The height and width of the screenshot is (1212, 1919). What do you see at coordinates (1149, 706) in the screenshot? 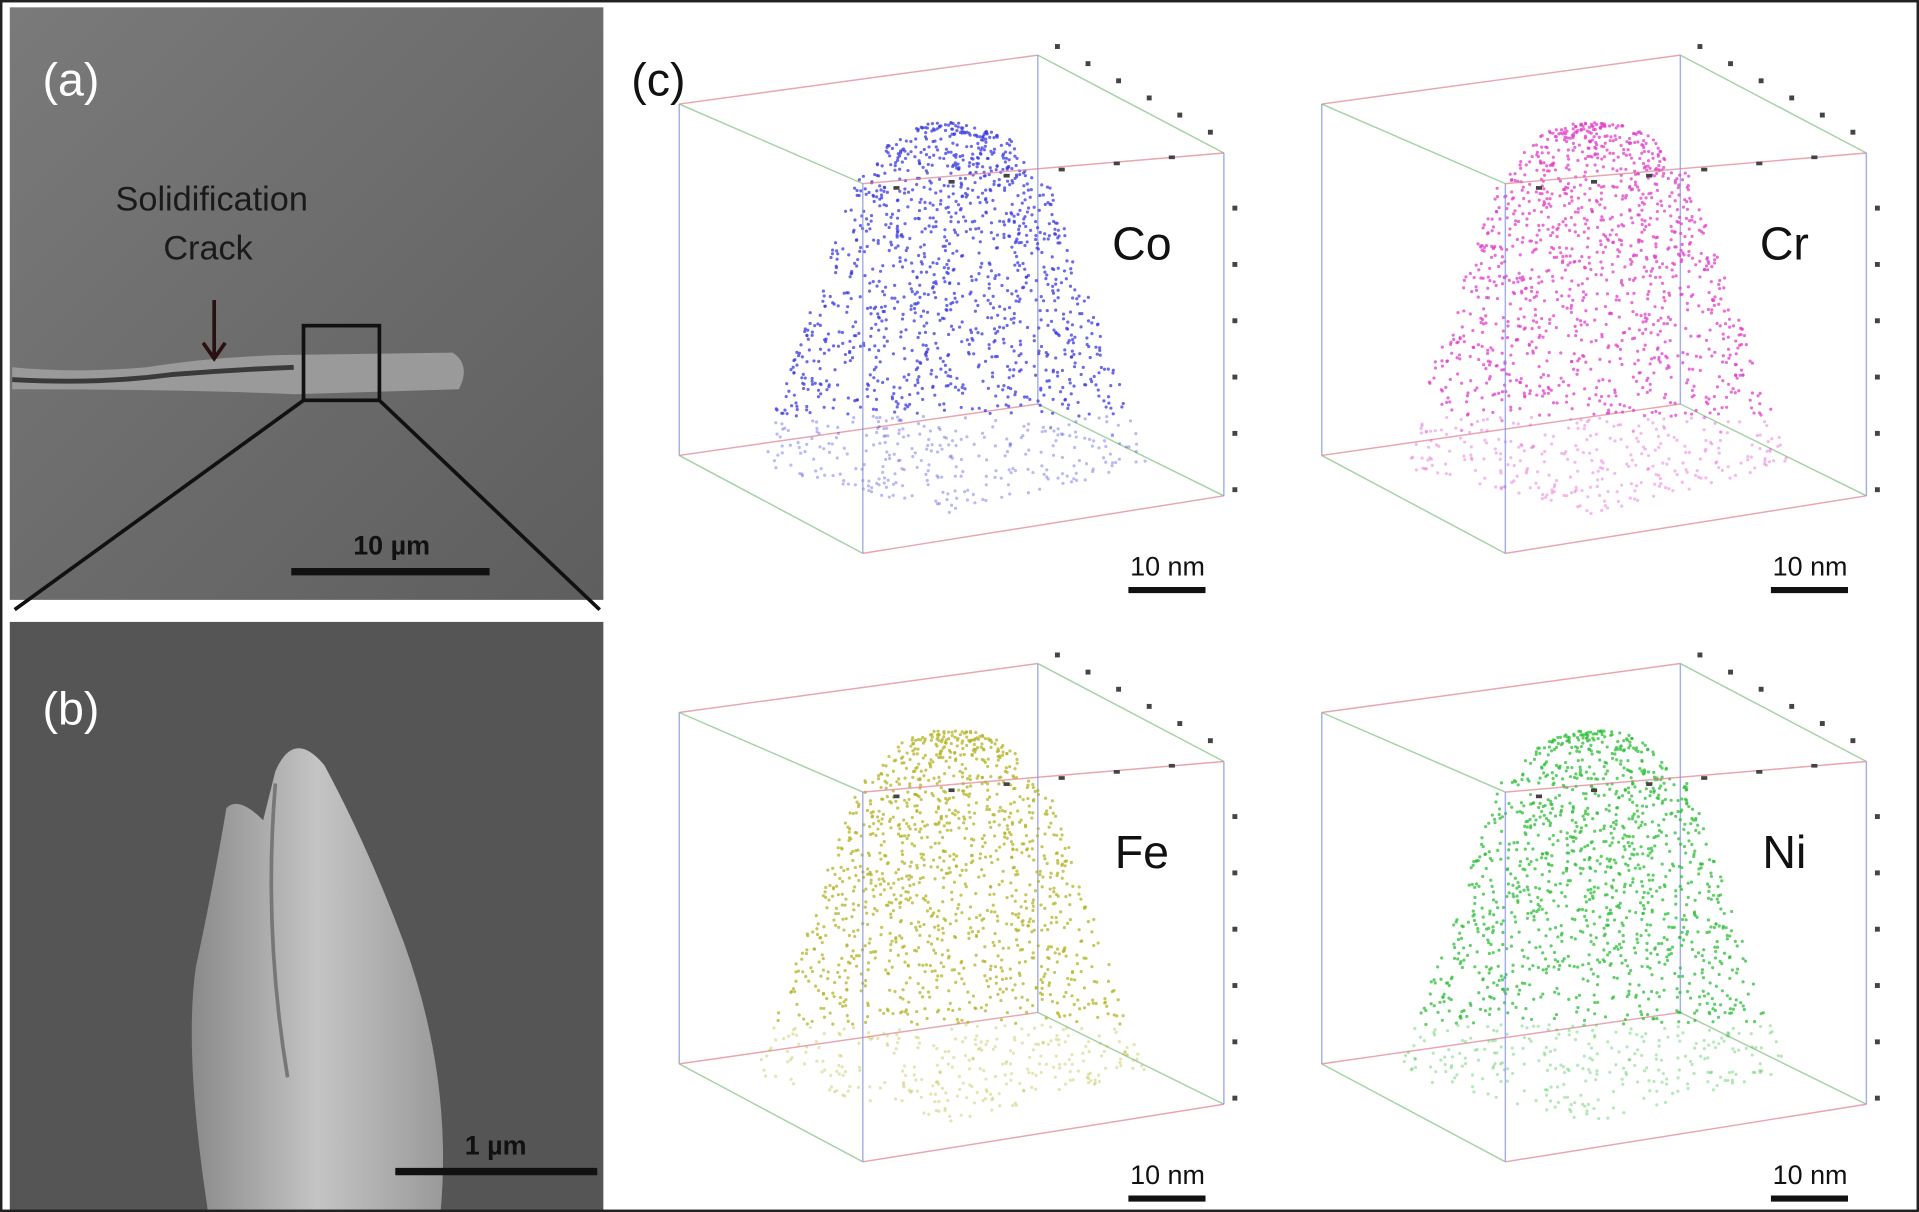
I see `axis-tick` at bounding box center [1149, 706].